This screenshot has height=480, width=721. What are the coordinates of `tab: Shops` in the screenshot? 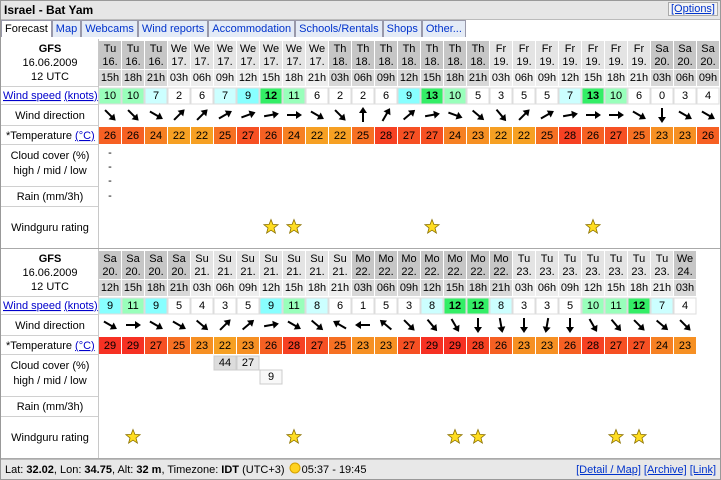 It's located at (402, 28).